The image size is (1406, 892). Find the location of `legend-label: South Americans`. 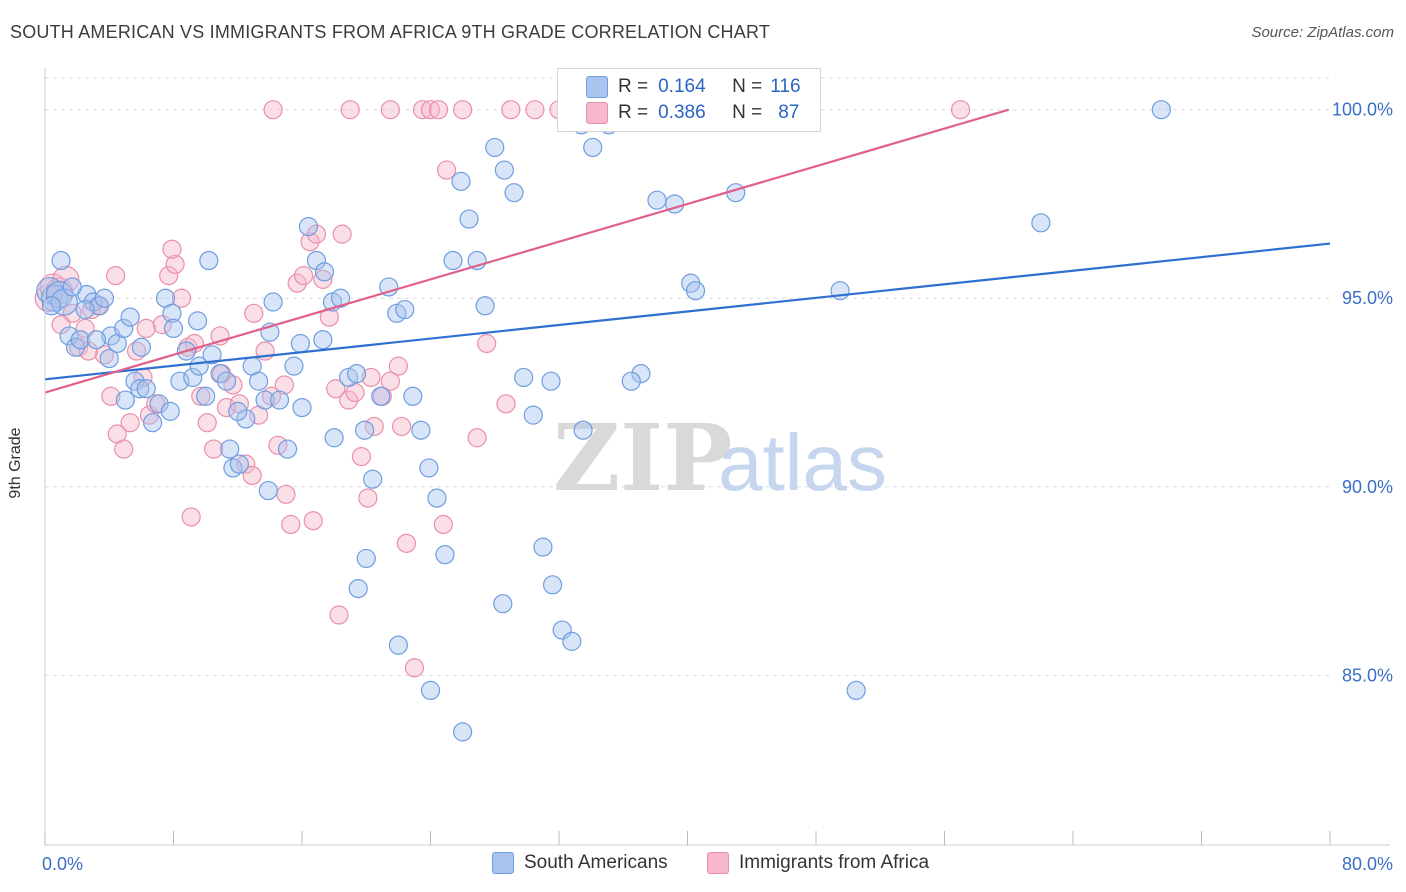

legend-label: South Americans is located at coordinates (596, 862).